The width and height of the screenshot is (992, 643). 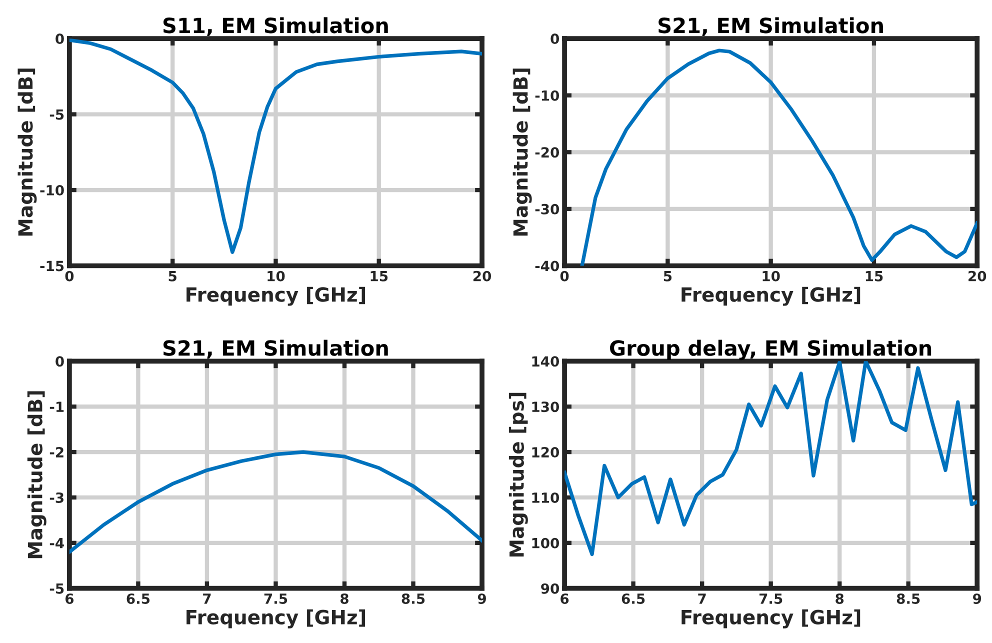 What do you see at coordinates (546, 407) in the screenshot?
I see `y-tick-label: 130` at bounding box center [546, 407].